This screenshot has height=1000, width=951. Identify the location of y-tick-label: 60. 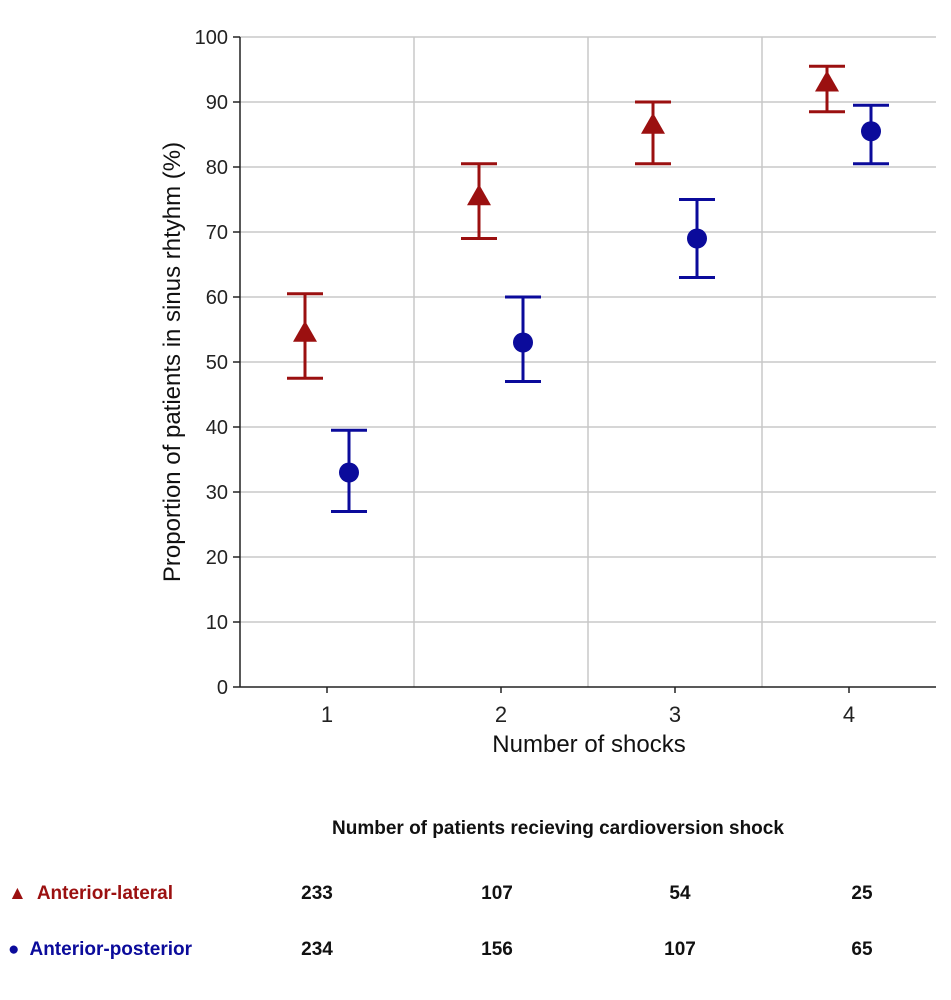
(217, 298).